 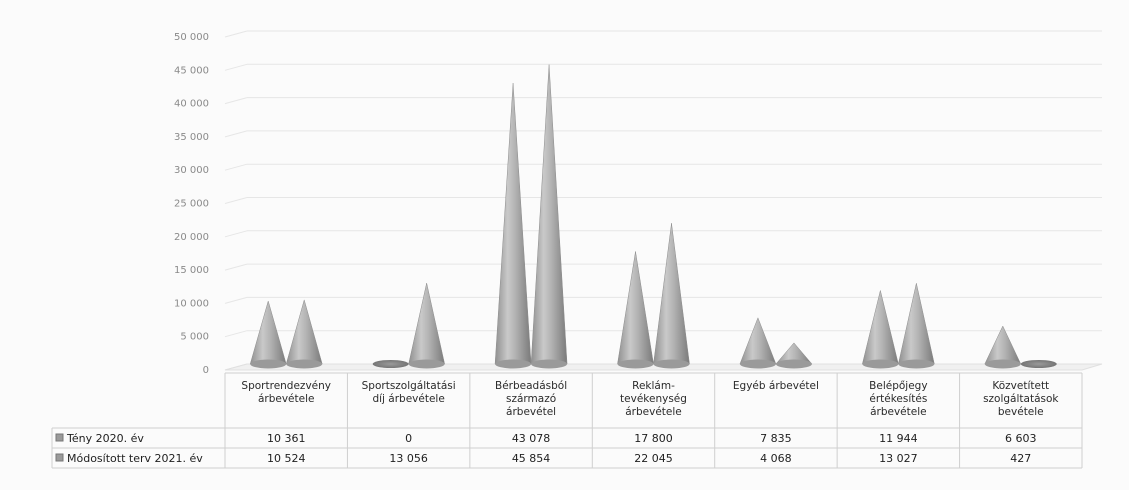 I want to click on data-label: 7 835, so click(x=776, y=438).